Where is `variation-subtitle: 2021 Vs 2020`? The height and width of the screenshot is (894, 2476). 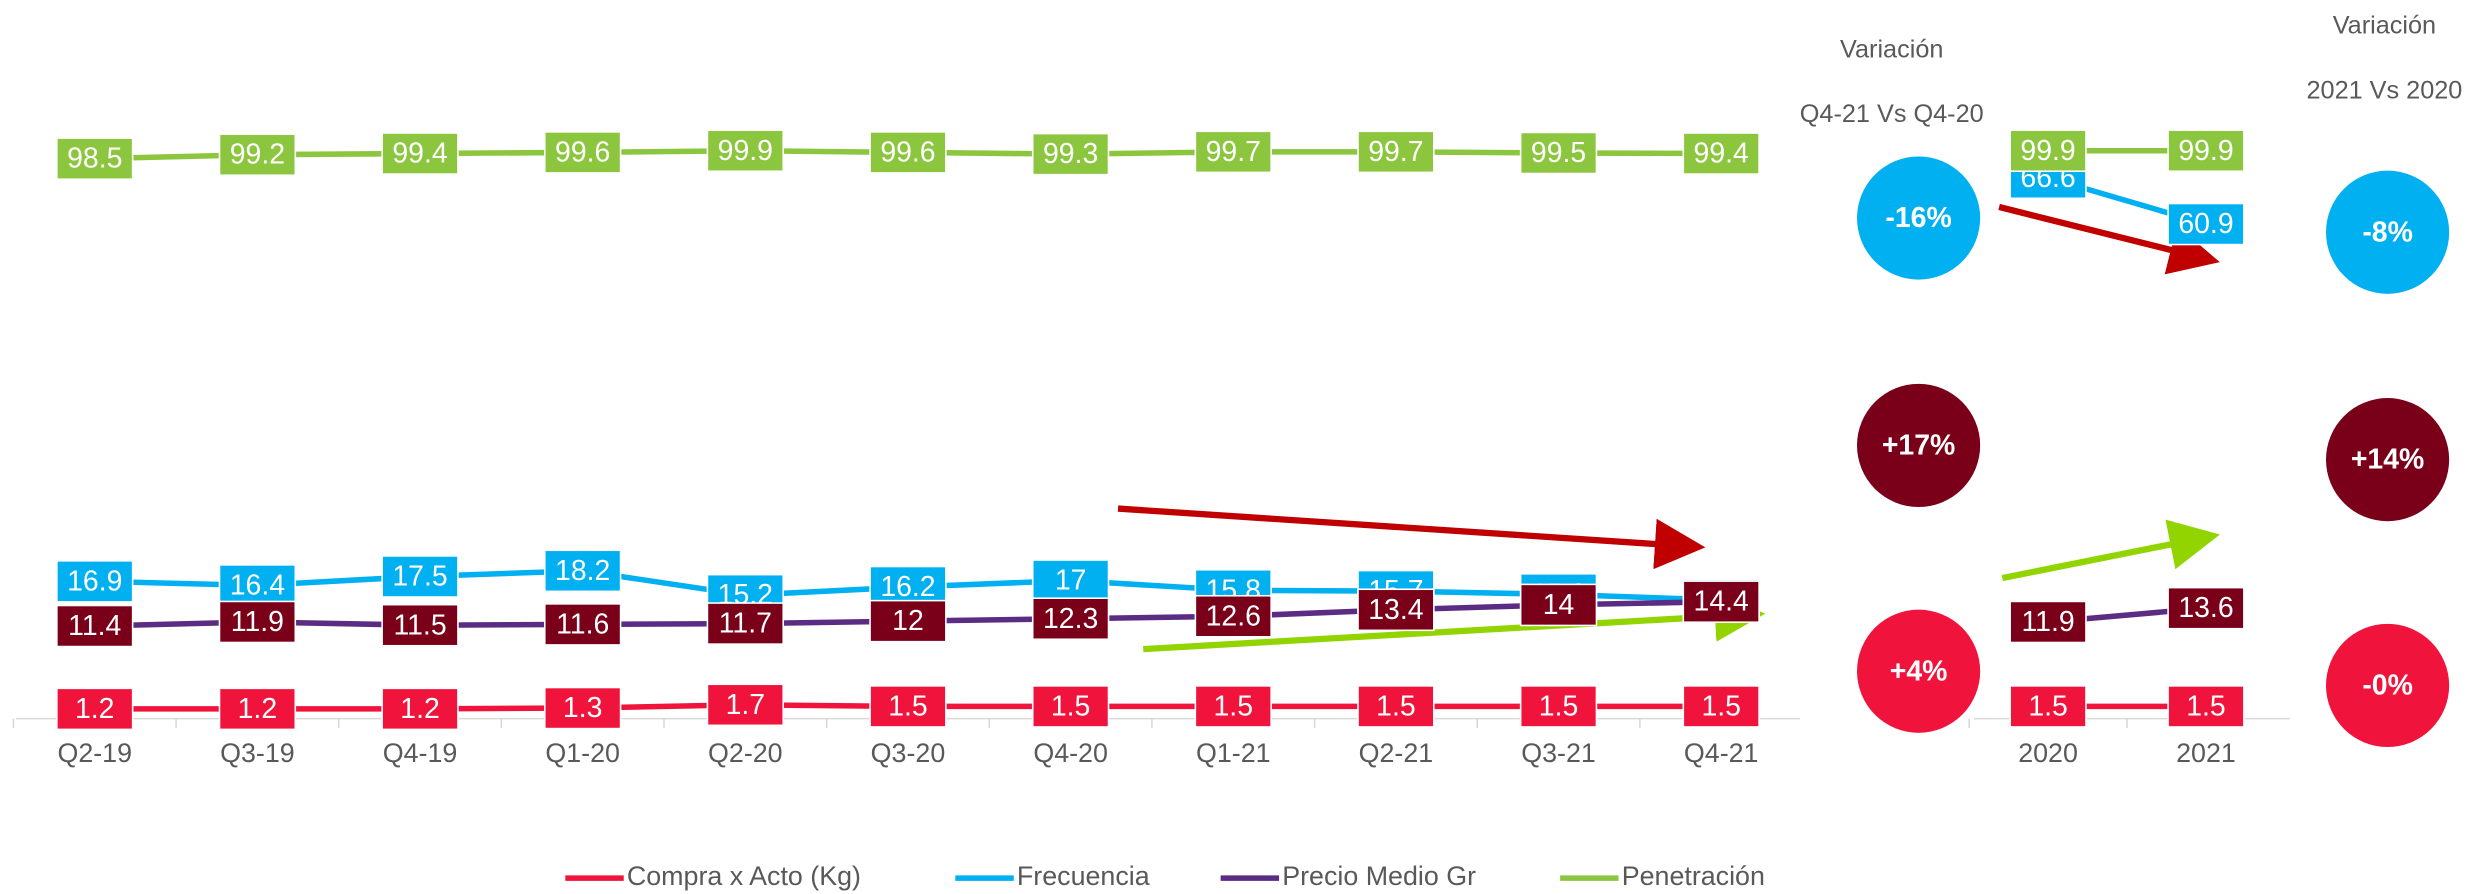 variation-subtitle: 2021 Vs 2020 is located at coordinates (2384, 90).